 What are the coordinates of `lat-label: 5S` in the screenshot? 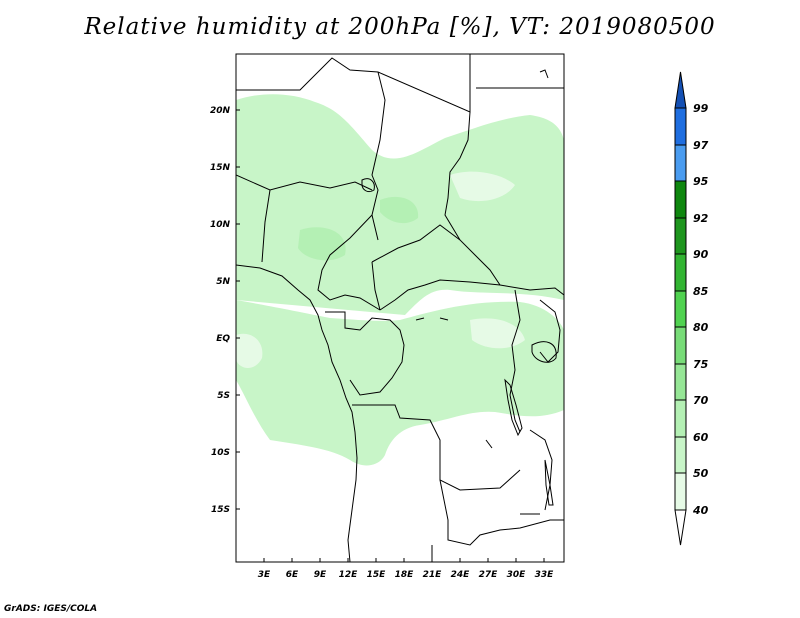 It's located at (223, 396).